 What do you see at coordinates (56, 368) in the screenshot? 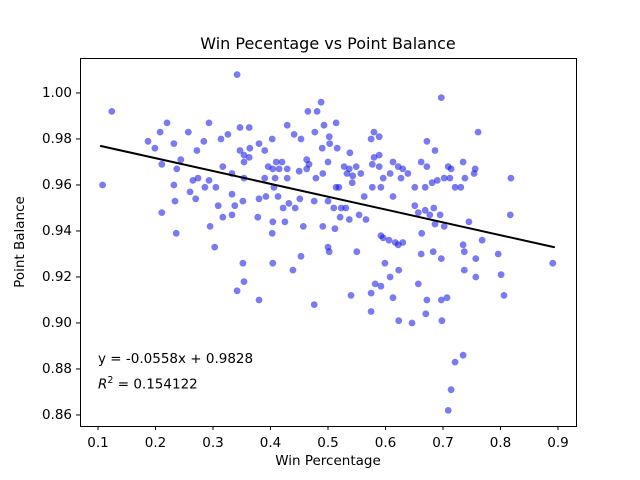
I see `y-tick-label: 0.88` at bounding box center [56, 368].